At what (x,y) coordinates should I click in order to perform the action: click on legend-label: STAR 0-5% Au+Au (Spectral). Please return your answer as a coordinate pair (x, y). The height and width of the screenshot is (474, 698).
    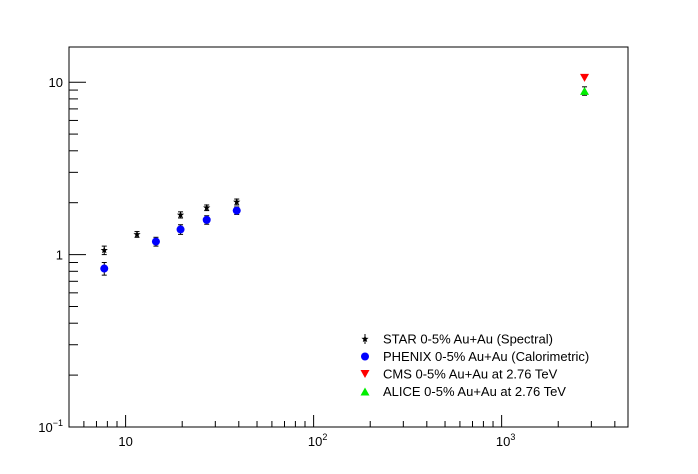
    Looking at the image, I should click on (468, 339).